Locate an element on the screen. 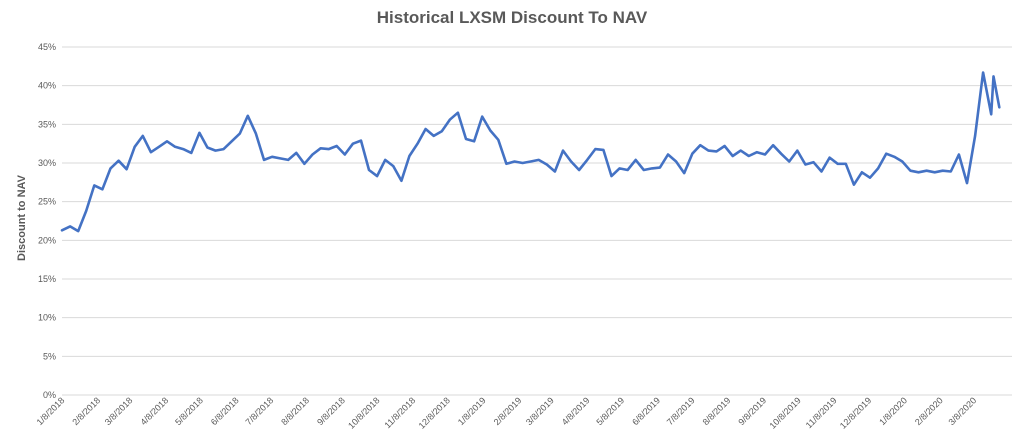  x-tick-label: 10/8/2019 is located at coordinates (784, 412).